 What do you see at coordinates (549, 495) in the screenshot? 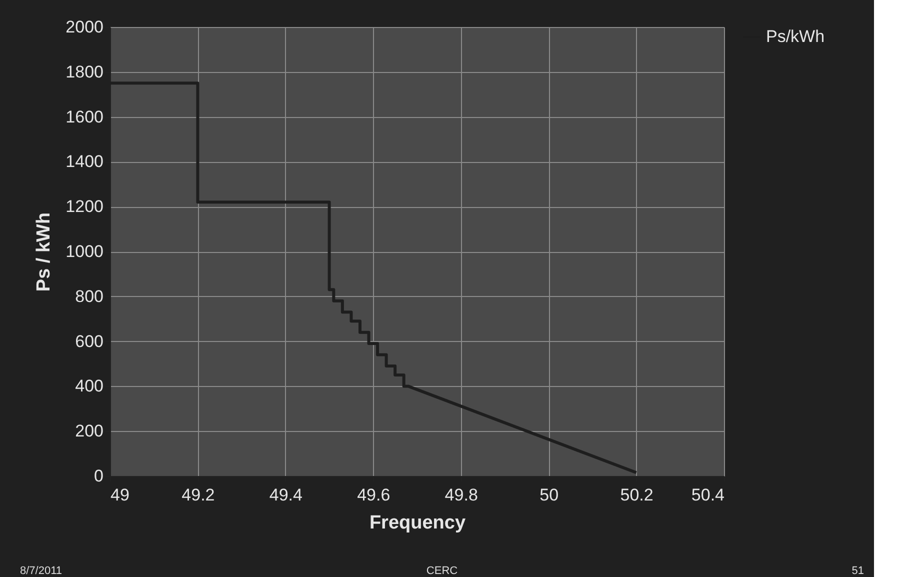
I see `x-tick-label: 50` at bounding box center [549, 495].